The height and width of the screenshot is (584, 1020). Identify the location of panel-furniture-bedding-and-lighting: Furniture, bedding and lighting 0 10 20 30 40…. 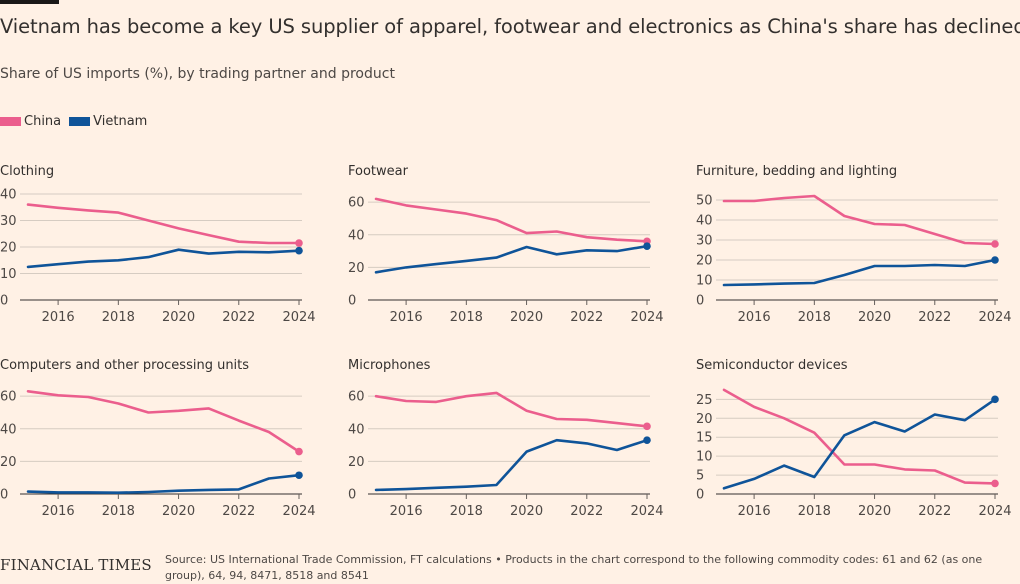
(854, 244).